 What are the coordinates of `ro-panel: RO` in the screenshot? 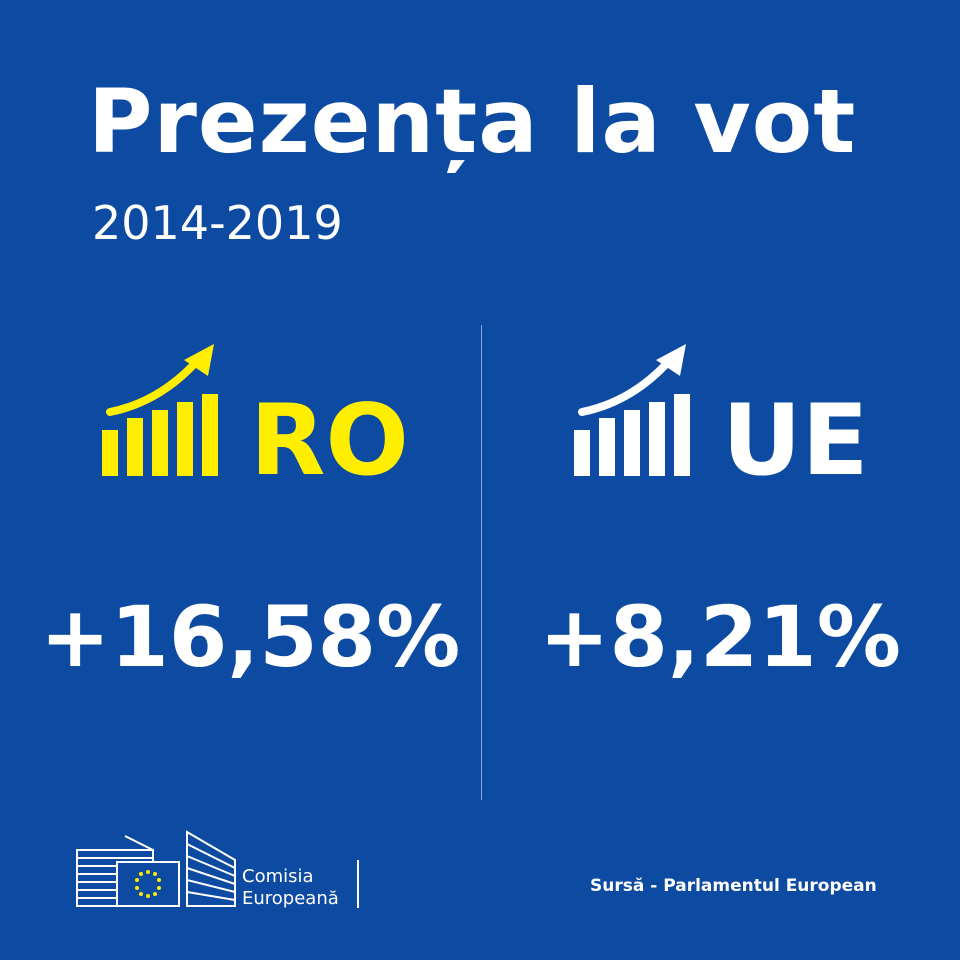 It's located at (254, 420).